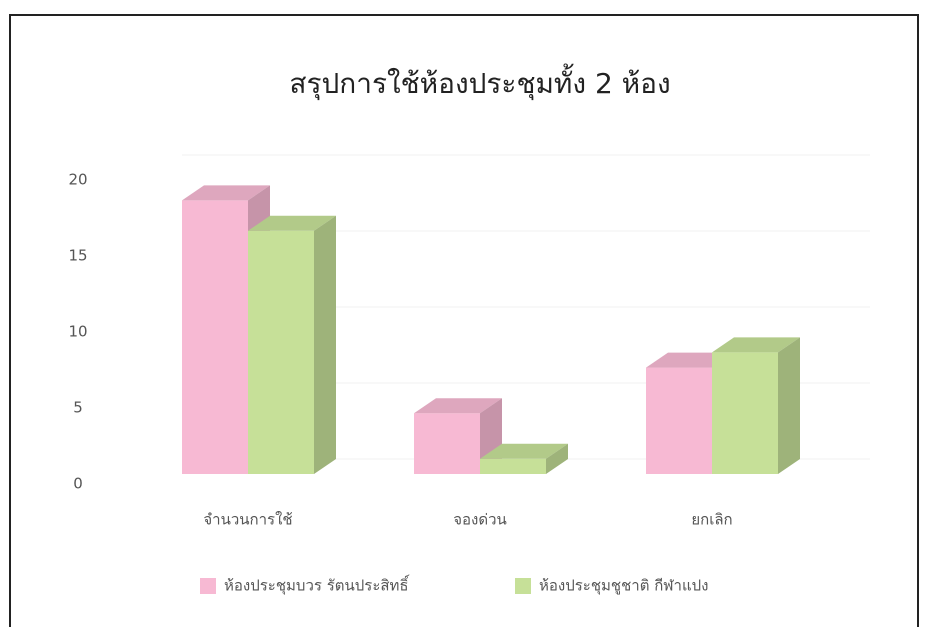 The image size is (926, 627). Describe the element at coordinates (77, 332) in the screenshot. I see `y-tick-label: 10` at that location.